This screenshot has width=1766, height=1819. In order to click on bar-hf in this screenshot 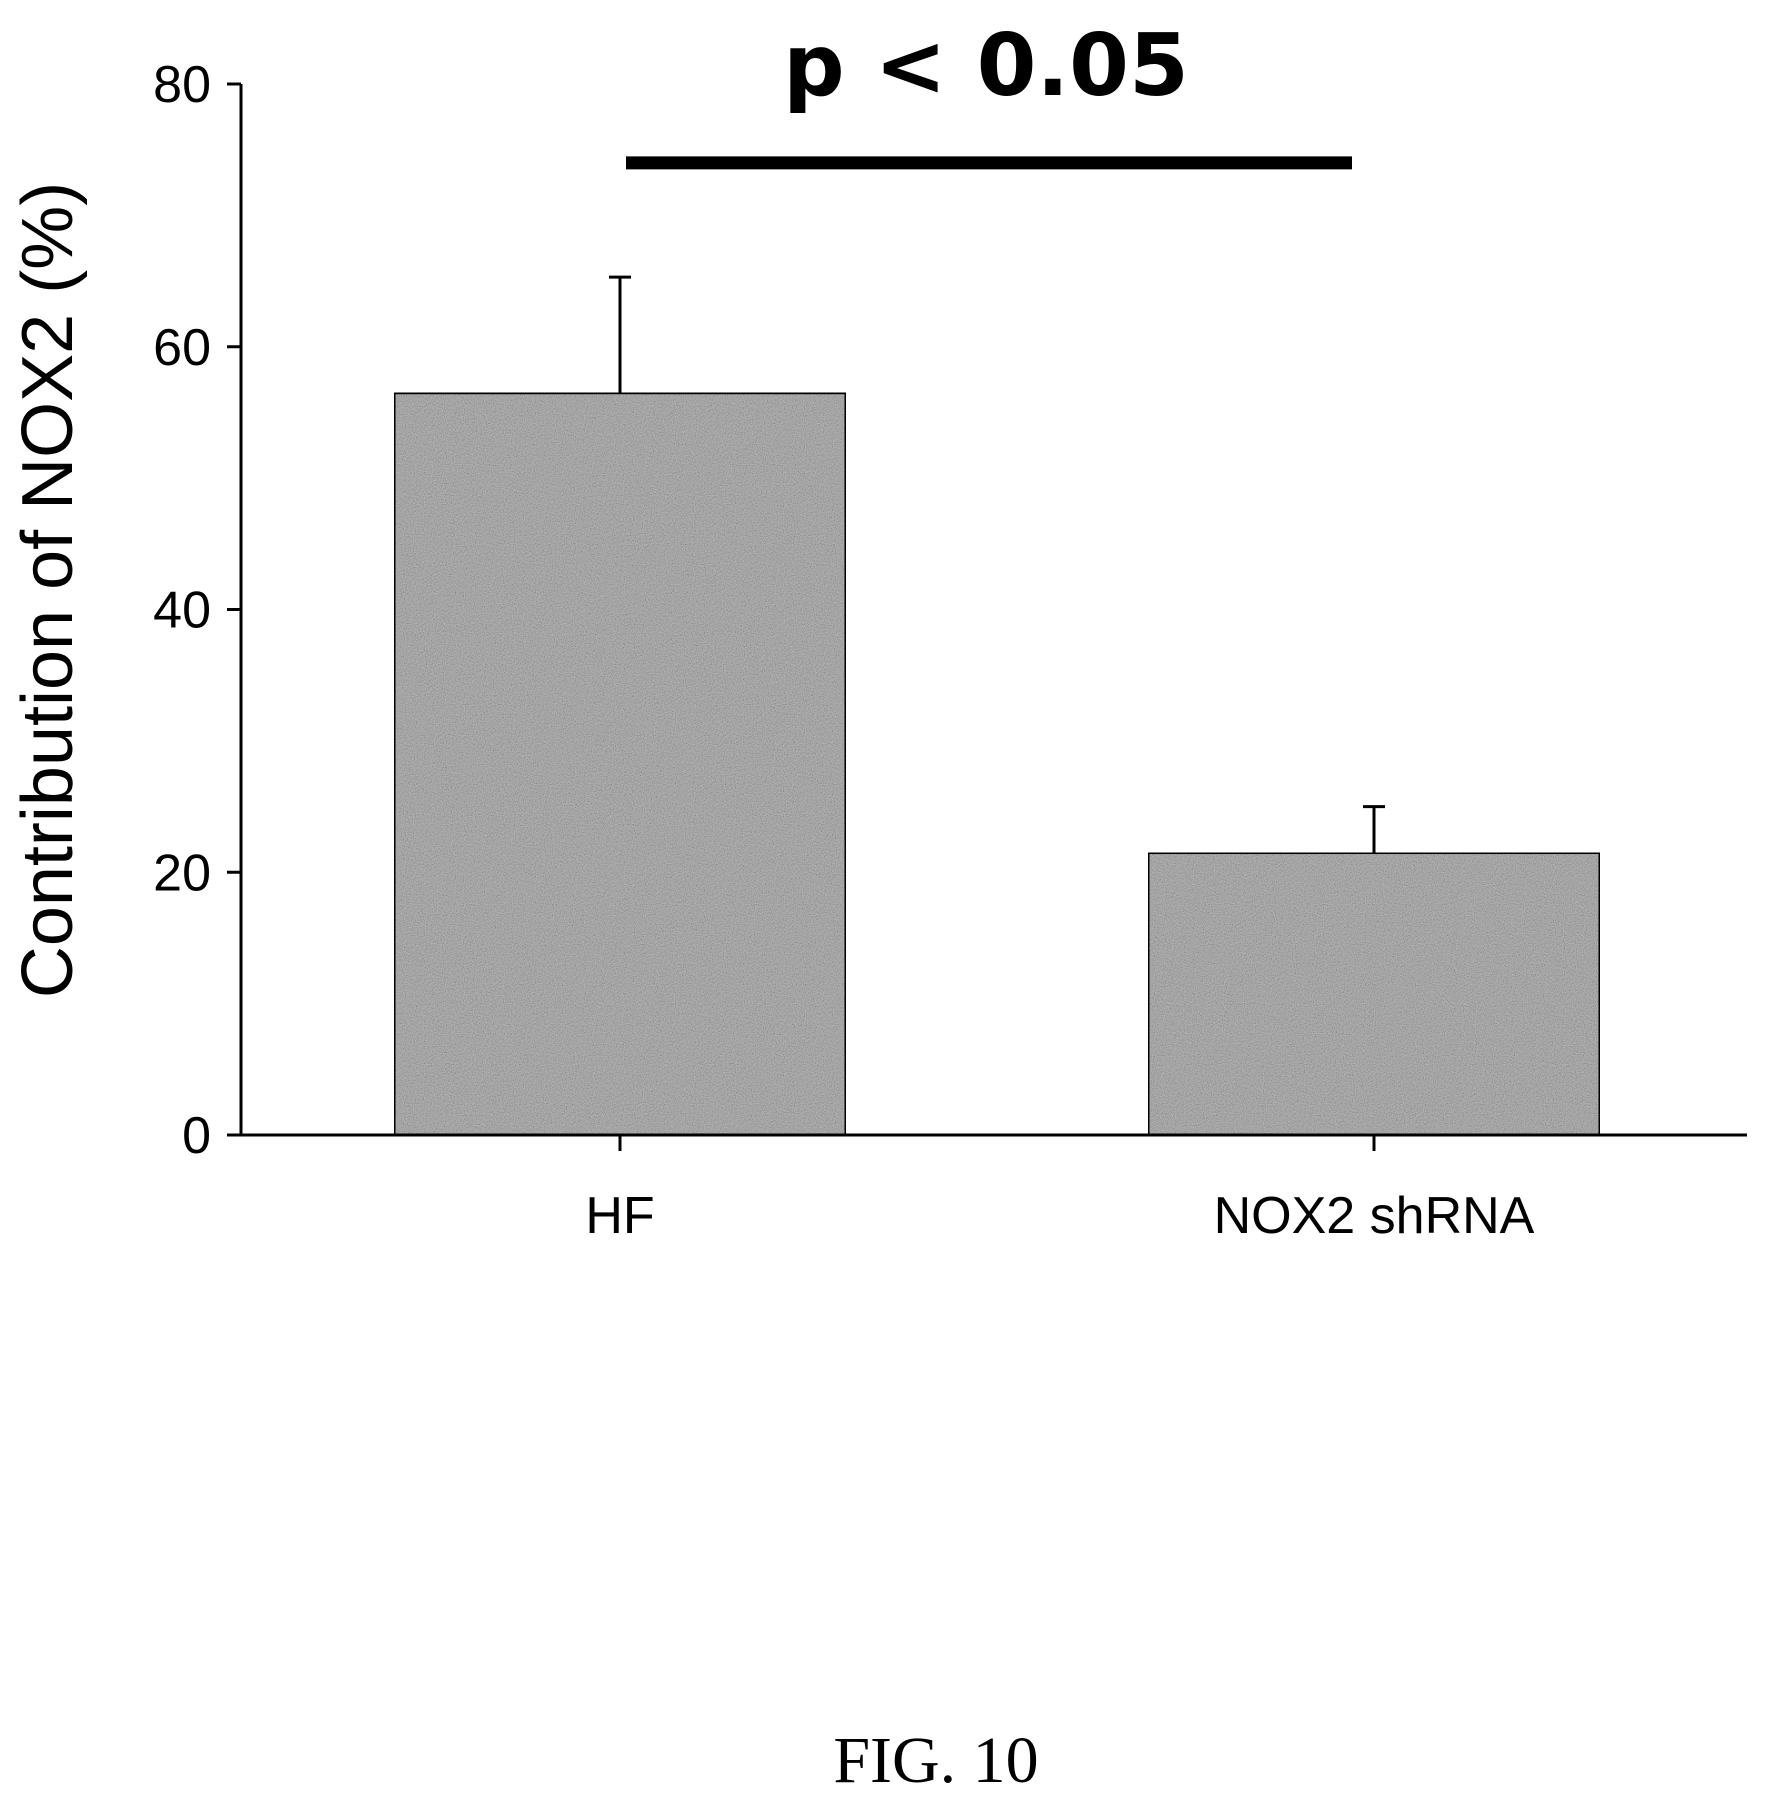, I will do `click(620, 764)`.